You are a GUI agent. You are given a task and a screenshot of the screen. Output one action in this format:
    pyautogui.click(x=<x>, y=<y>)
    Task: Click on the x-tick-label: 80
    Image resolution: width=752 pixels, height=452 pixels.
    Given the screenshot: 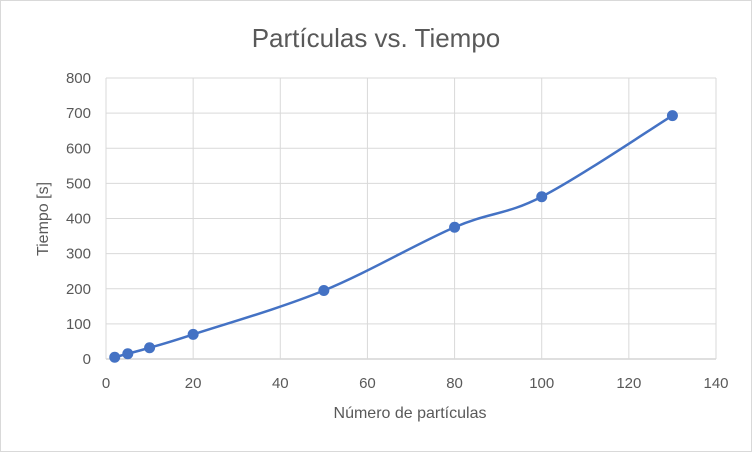 What is the action you would take?
    pyautogui.click(x=454, y=383)
    